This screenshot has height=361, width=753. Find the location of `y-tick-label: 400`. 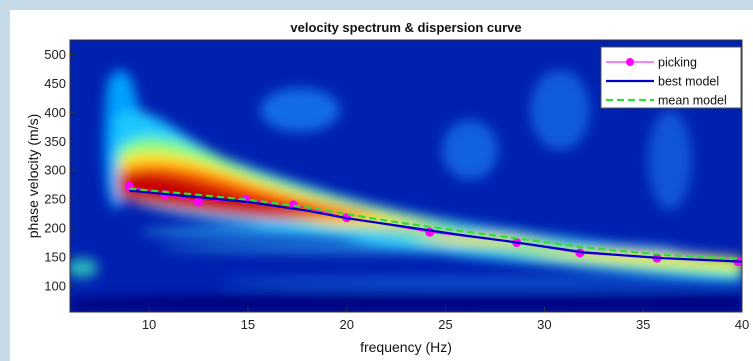

y-tick-label: 400 is located at coordinates (55, 112).